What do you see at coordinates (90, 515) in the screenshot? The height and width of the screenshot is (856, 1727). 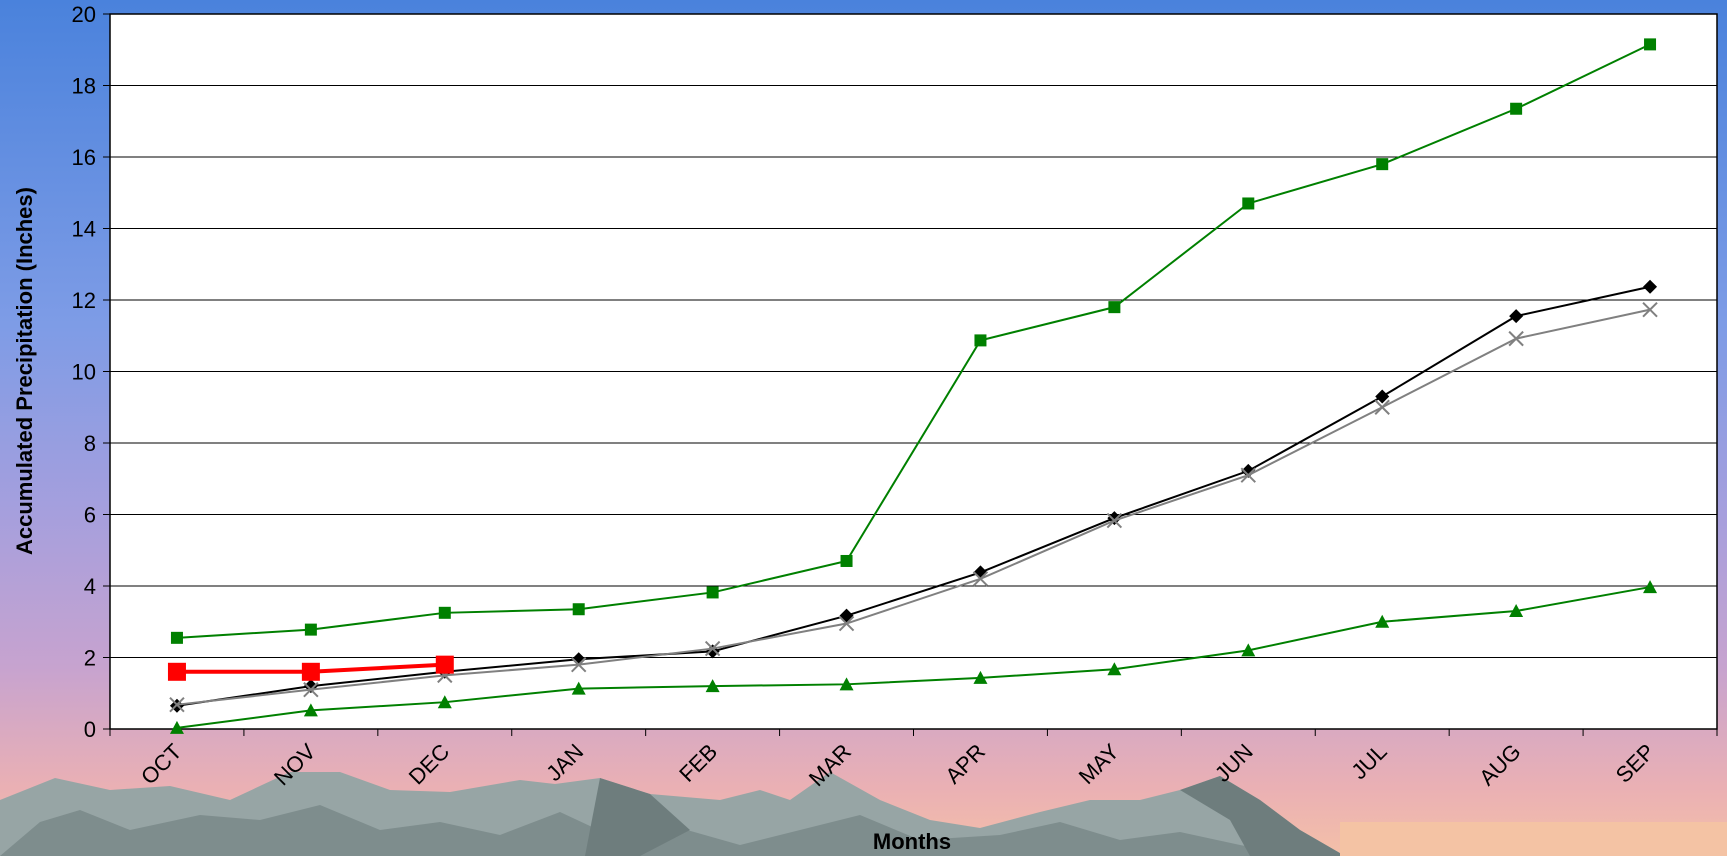 I see `y-tick-label: 6` at bounding box center [90, 515].